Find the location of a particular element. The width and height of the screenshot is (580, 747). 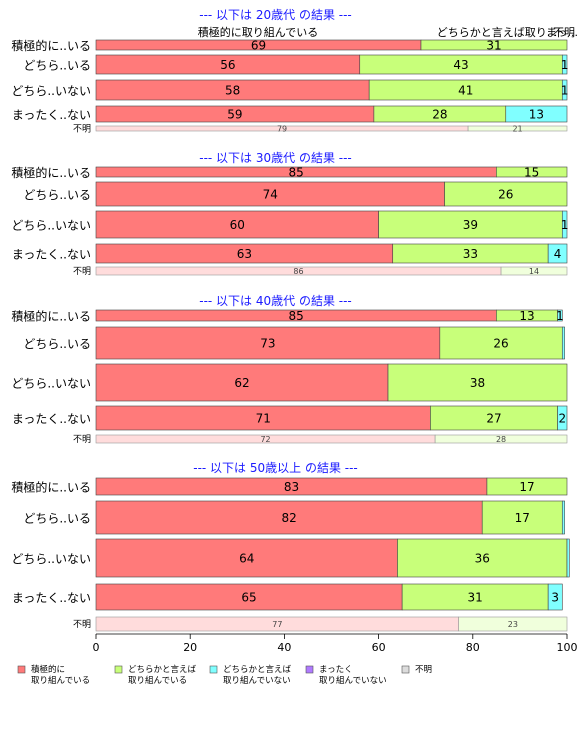

bar-row: どちら..いる 74 26 is located at coordinates (295, 194).